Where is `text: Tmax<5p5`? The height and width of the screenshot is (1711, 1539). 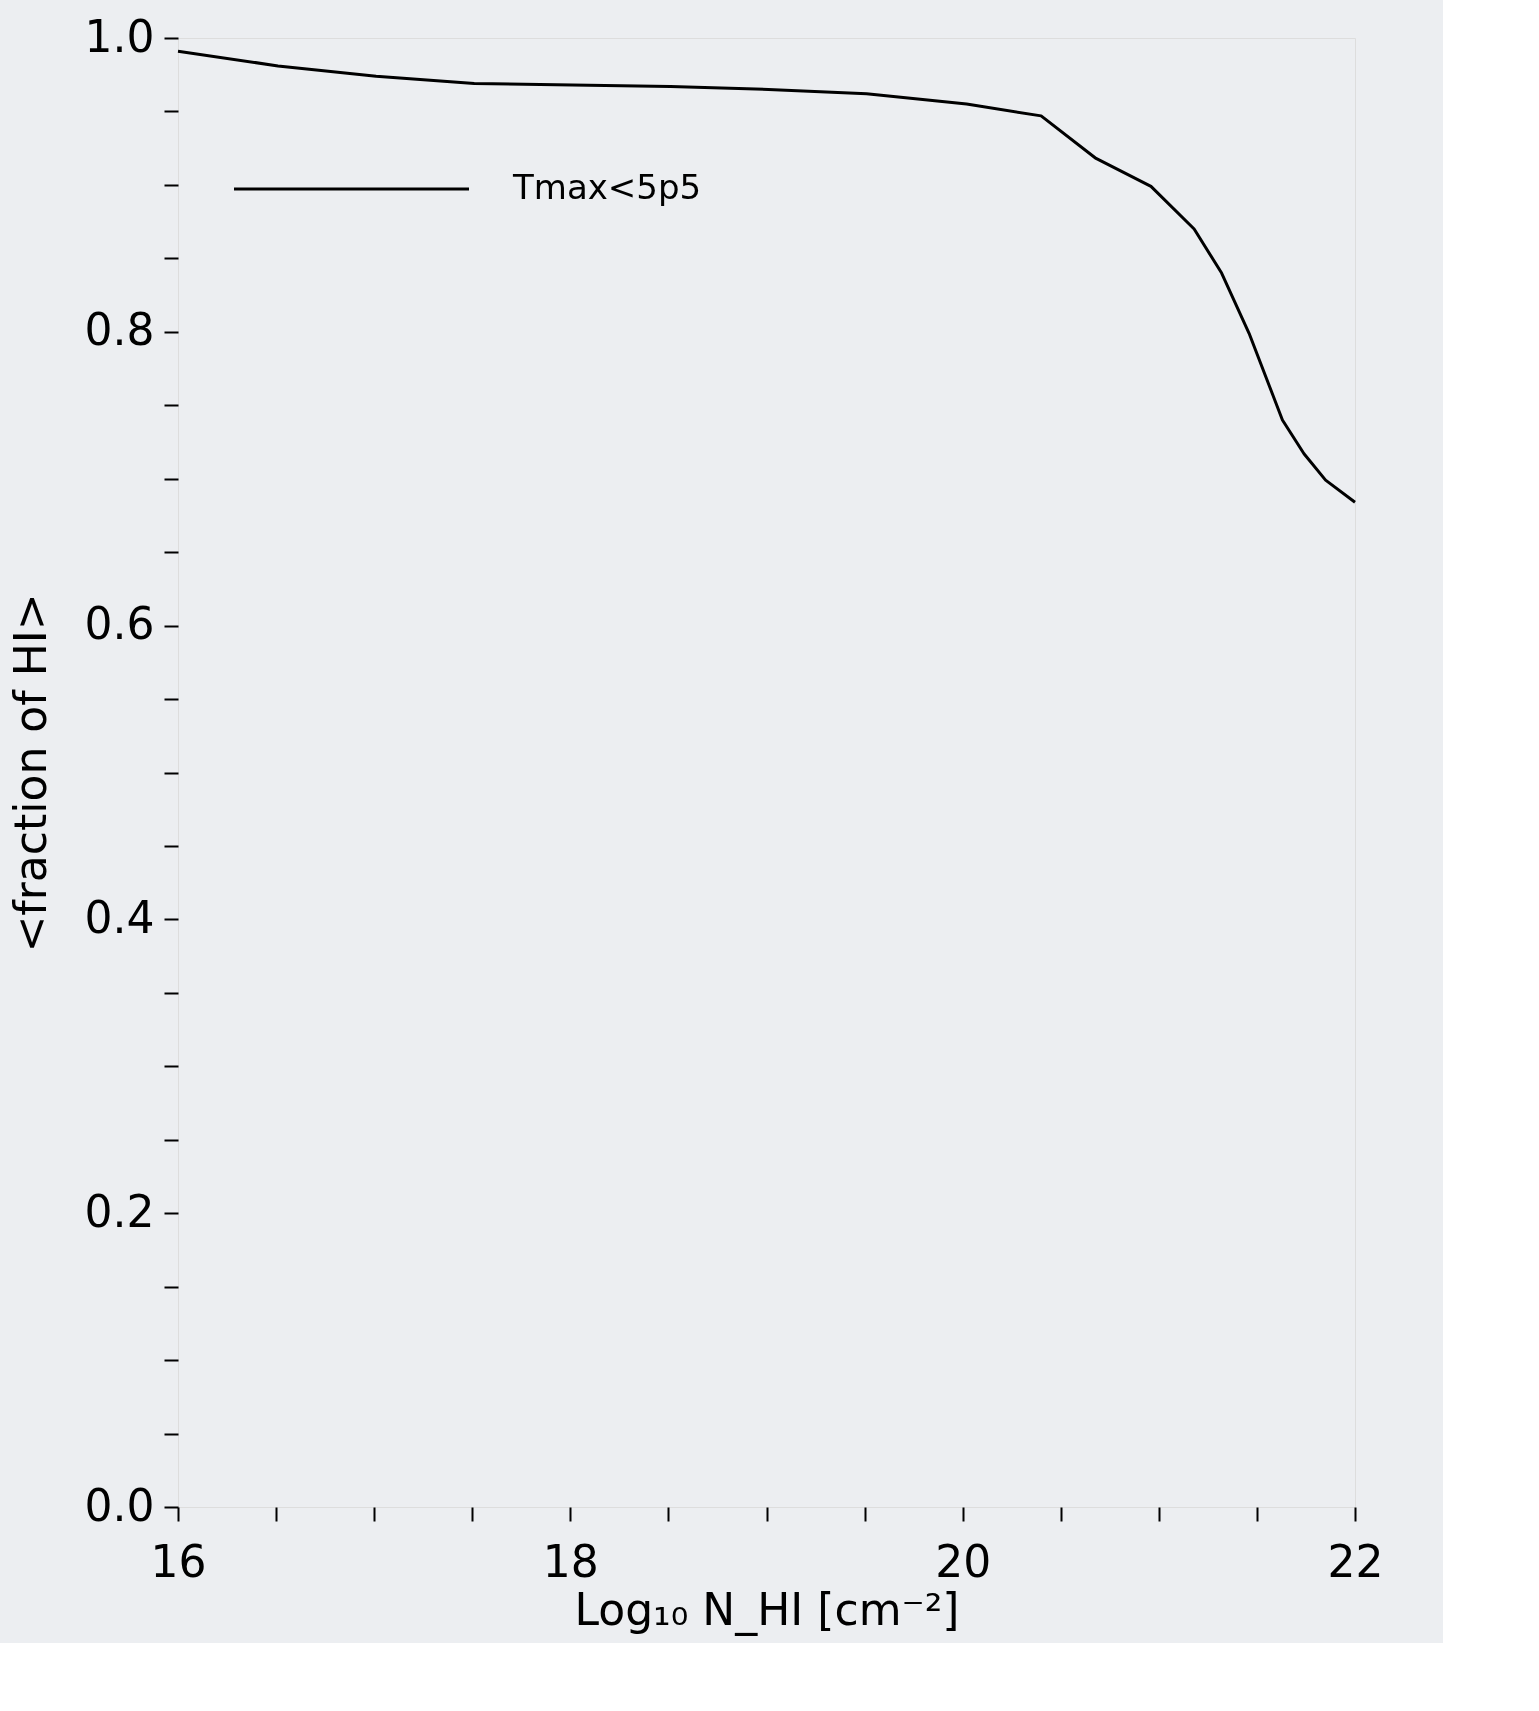
text: Tmax<5p5 is located at coordinates (607, 187).